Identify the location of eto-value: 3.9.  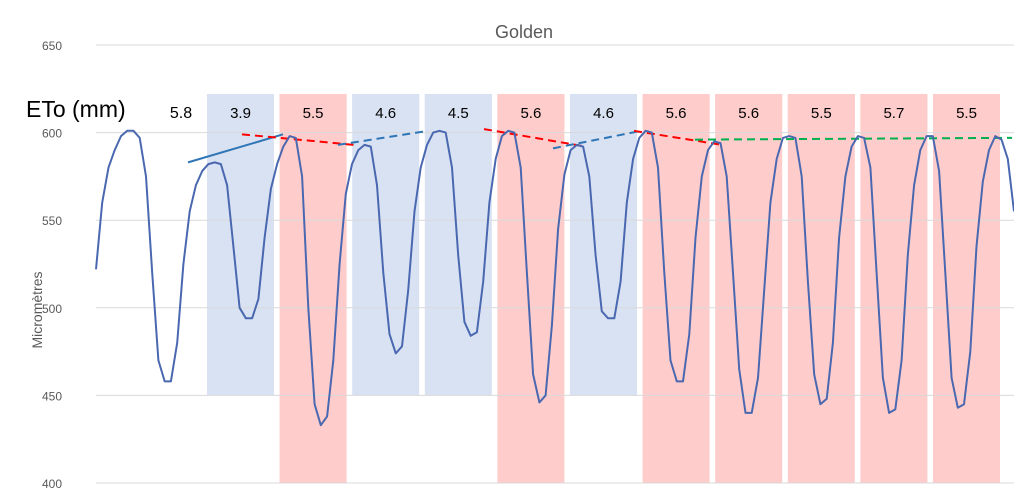
(240, 113).